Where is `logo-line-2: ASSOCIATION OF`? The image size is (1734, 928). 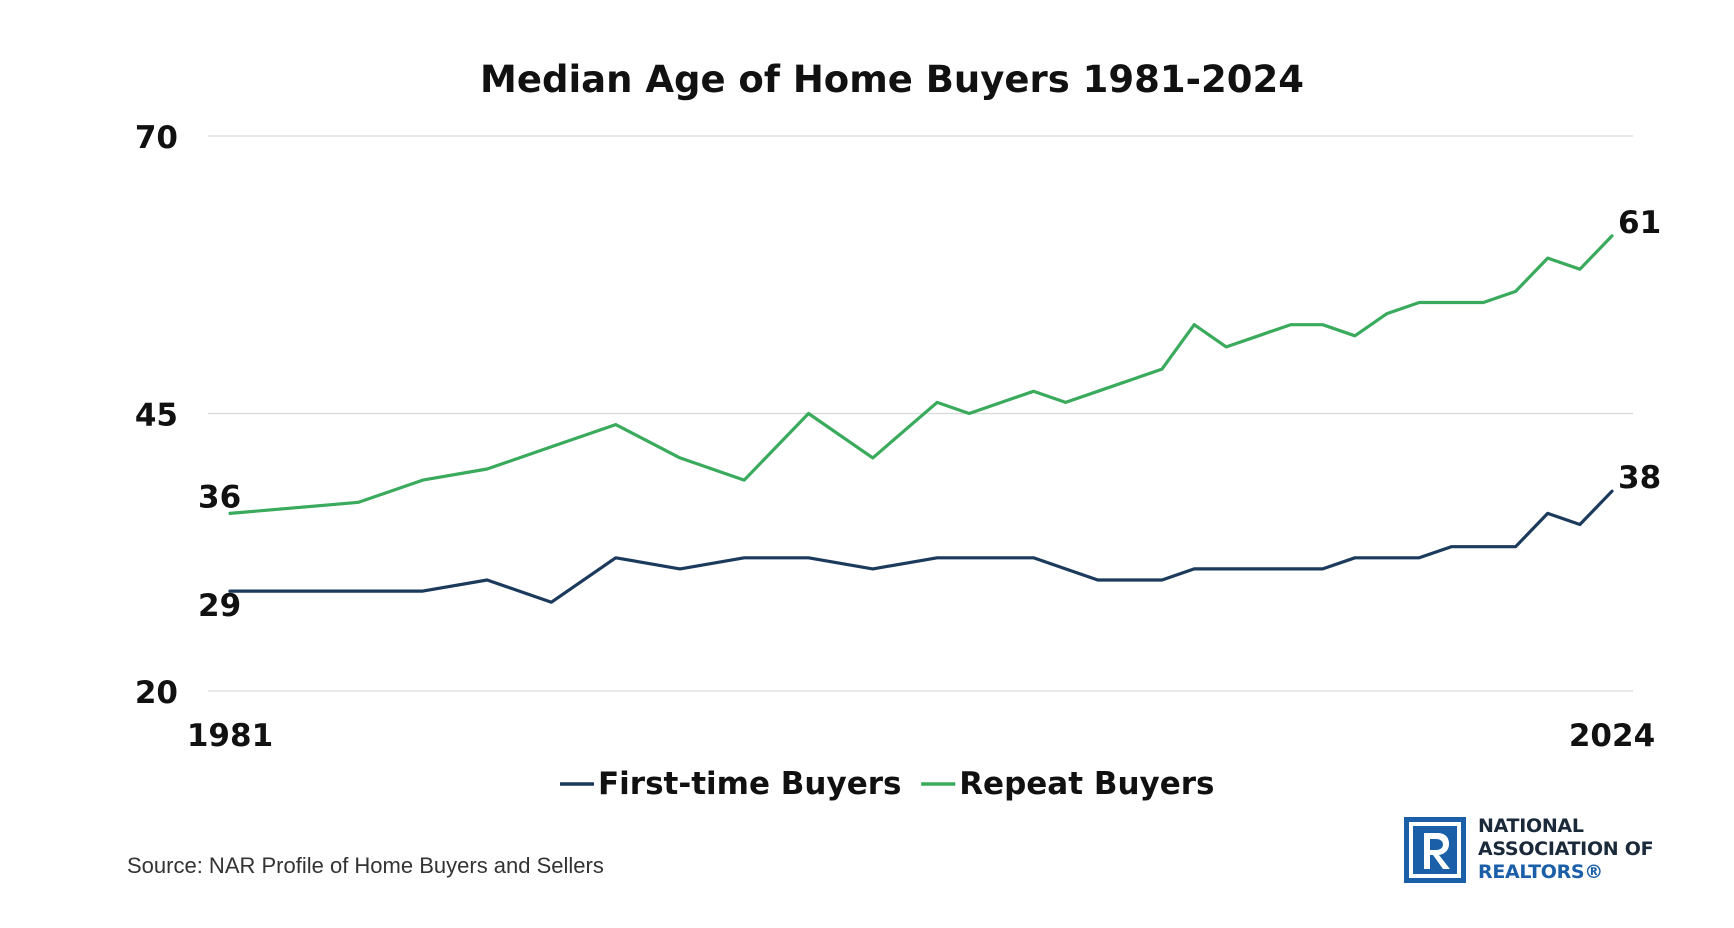
logo-line-2: ASSOCIATION OF is located at coordinates (1566, 849).